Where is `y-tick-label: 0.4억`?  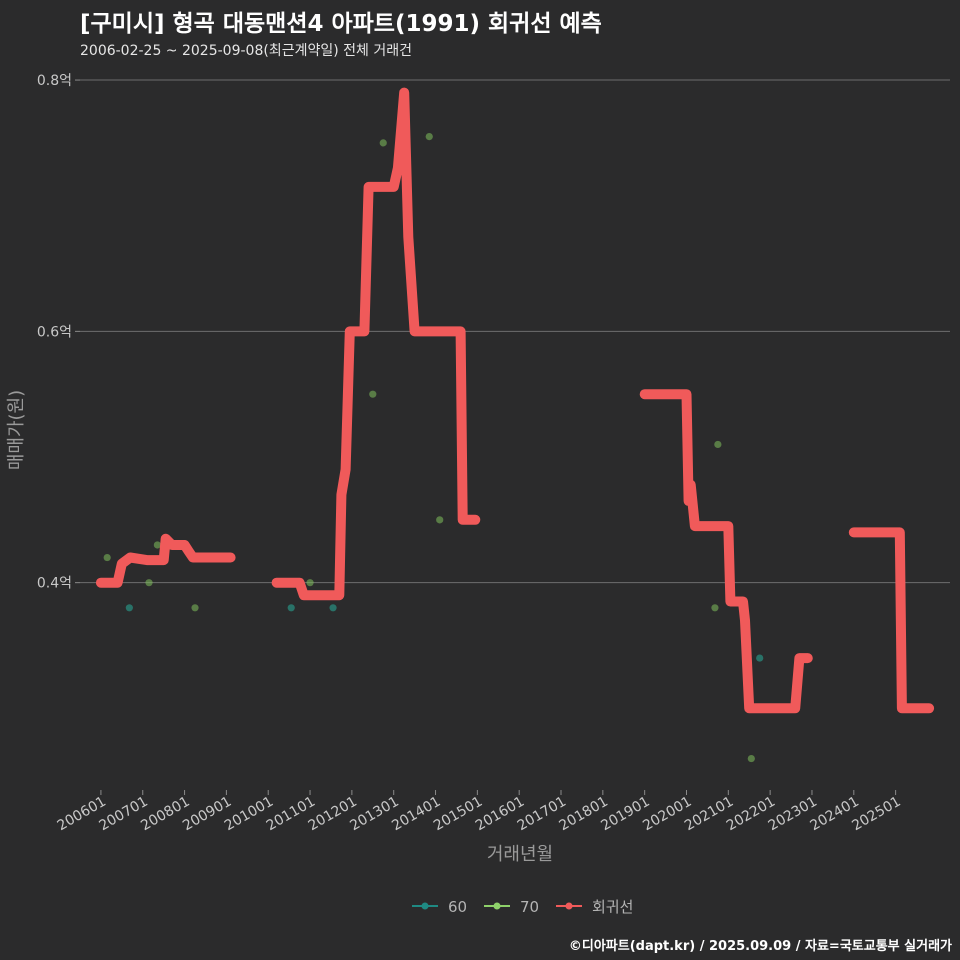
y-tick-label: 0.4억 is located at coordinates (54, 584).